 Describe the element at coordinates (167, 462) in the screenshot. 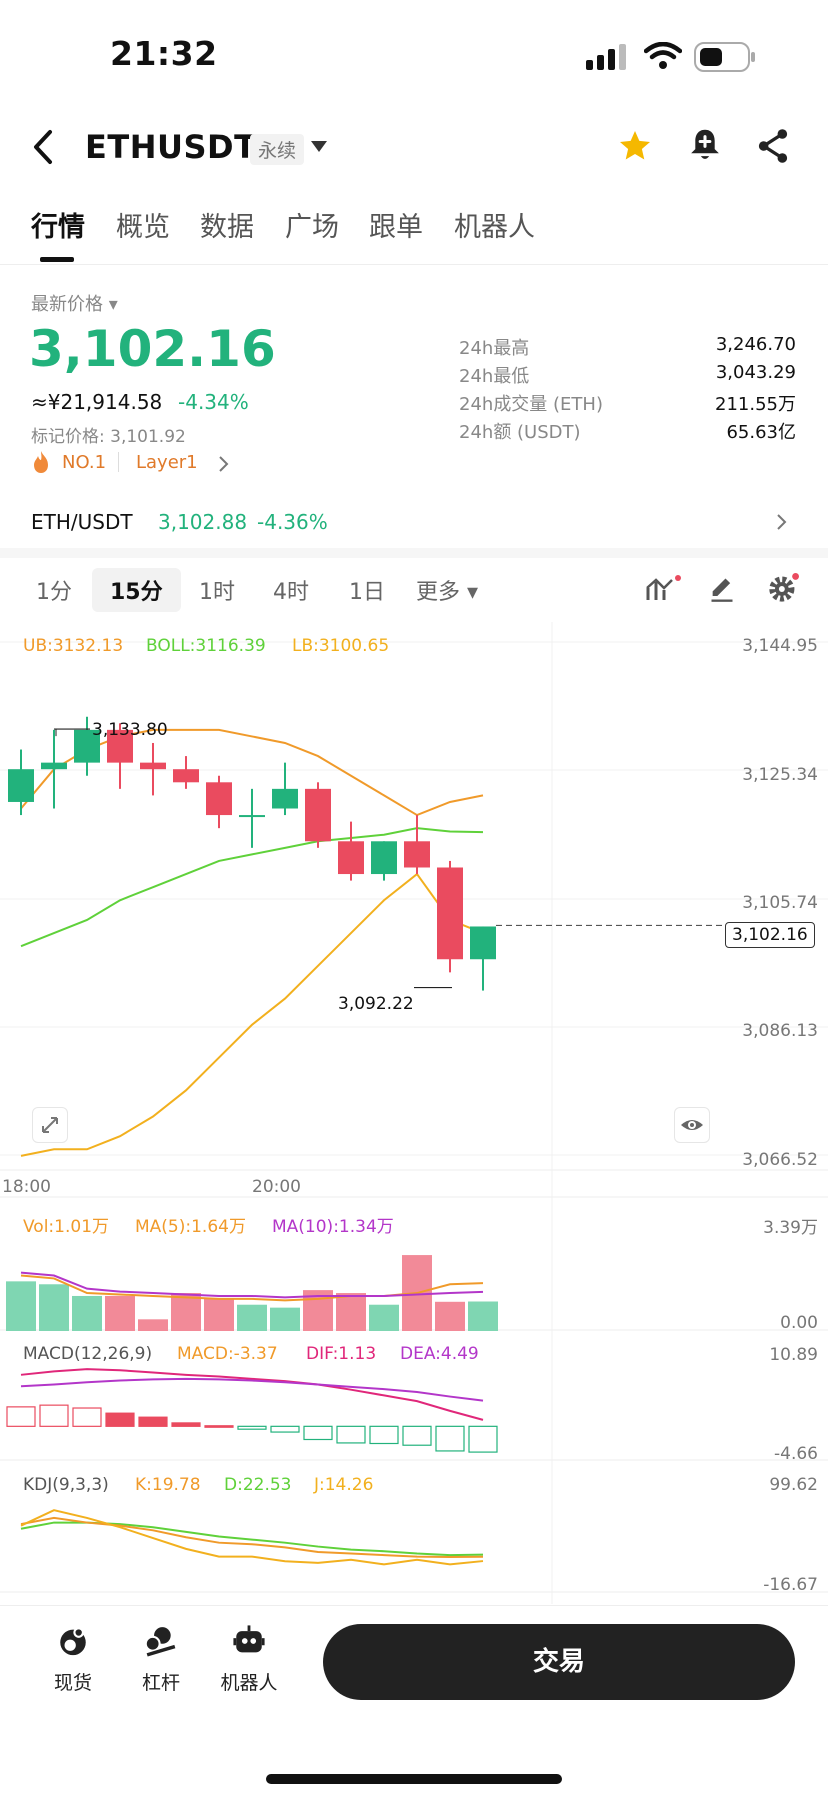

I see `category-tag: Layer1` at that location.